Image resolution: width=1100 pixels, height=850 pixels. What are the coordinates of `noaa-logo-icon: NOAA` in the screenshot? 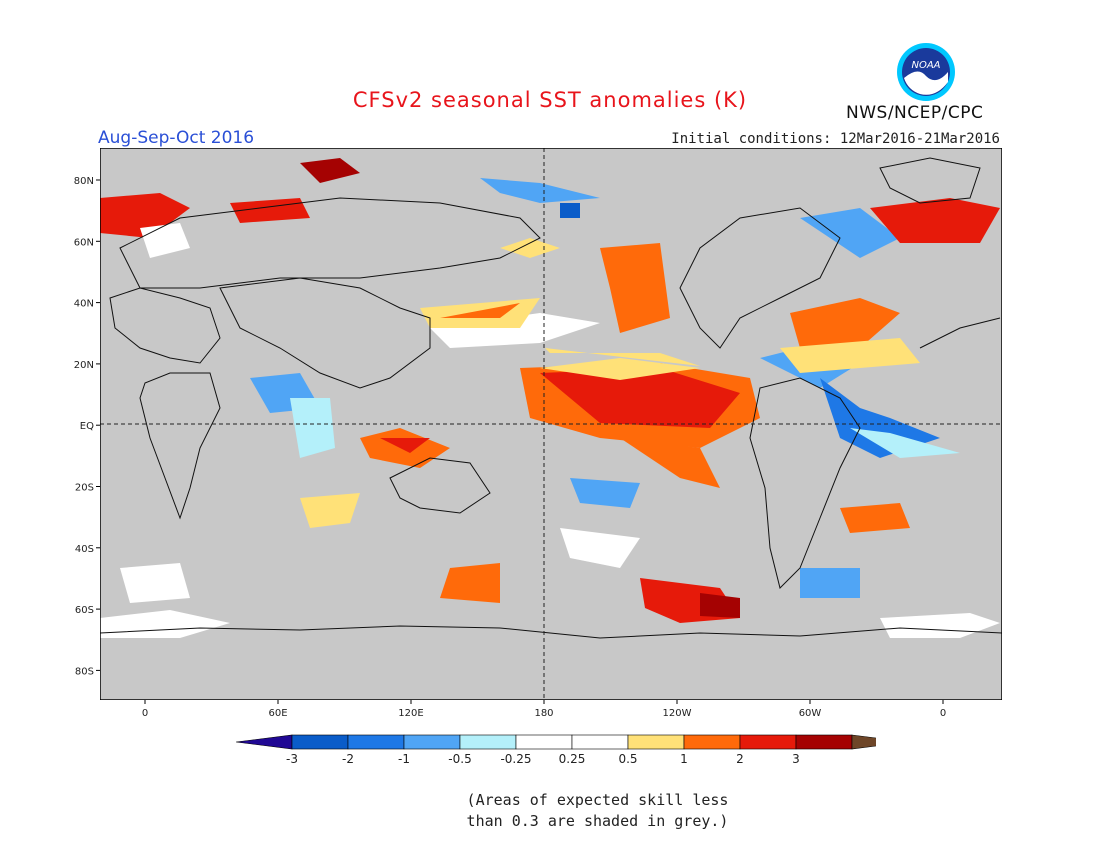 It's located at (926, 72).